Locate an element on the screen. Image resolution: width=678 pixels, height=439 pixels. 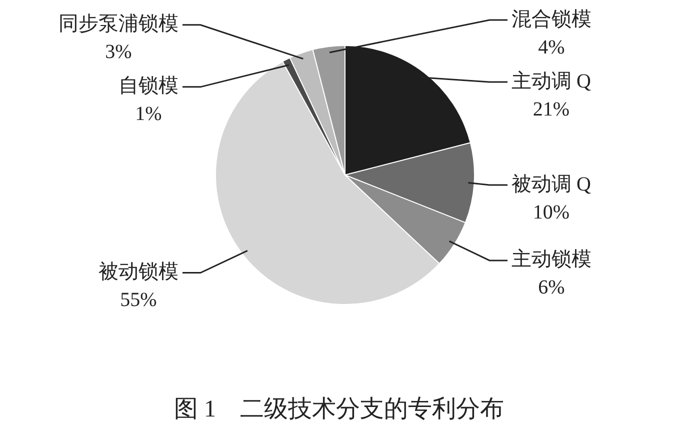
slice-label: 自锁模 is located at coordinates (148, 86).